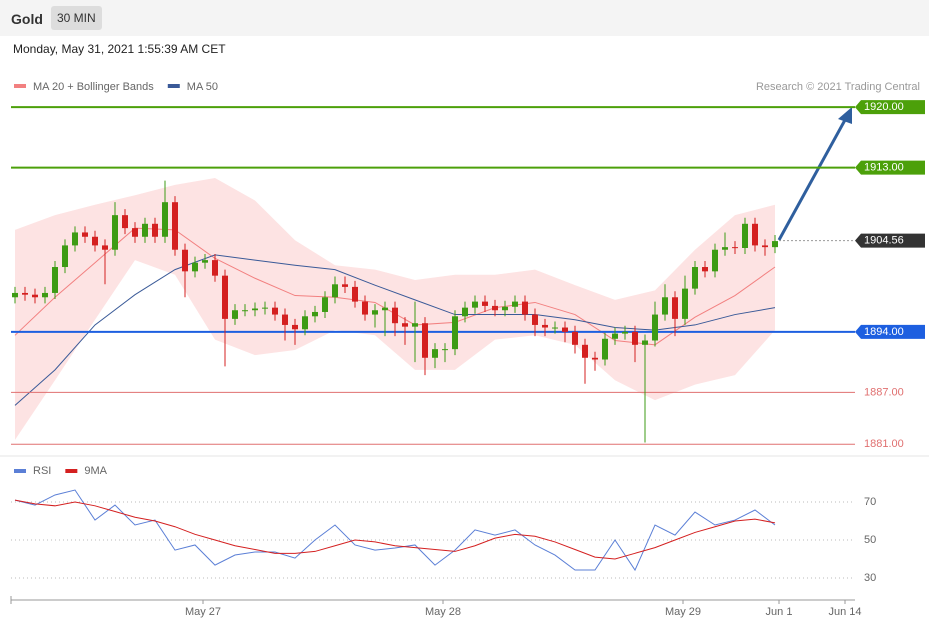 This screenshot has width=929, height=629. Describe the element at coordinates (812, 180) in the screenshot. I see `forecast-arrow` at that location.